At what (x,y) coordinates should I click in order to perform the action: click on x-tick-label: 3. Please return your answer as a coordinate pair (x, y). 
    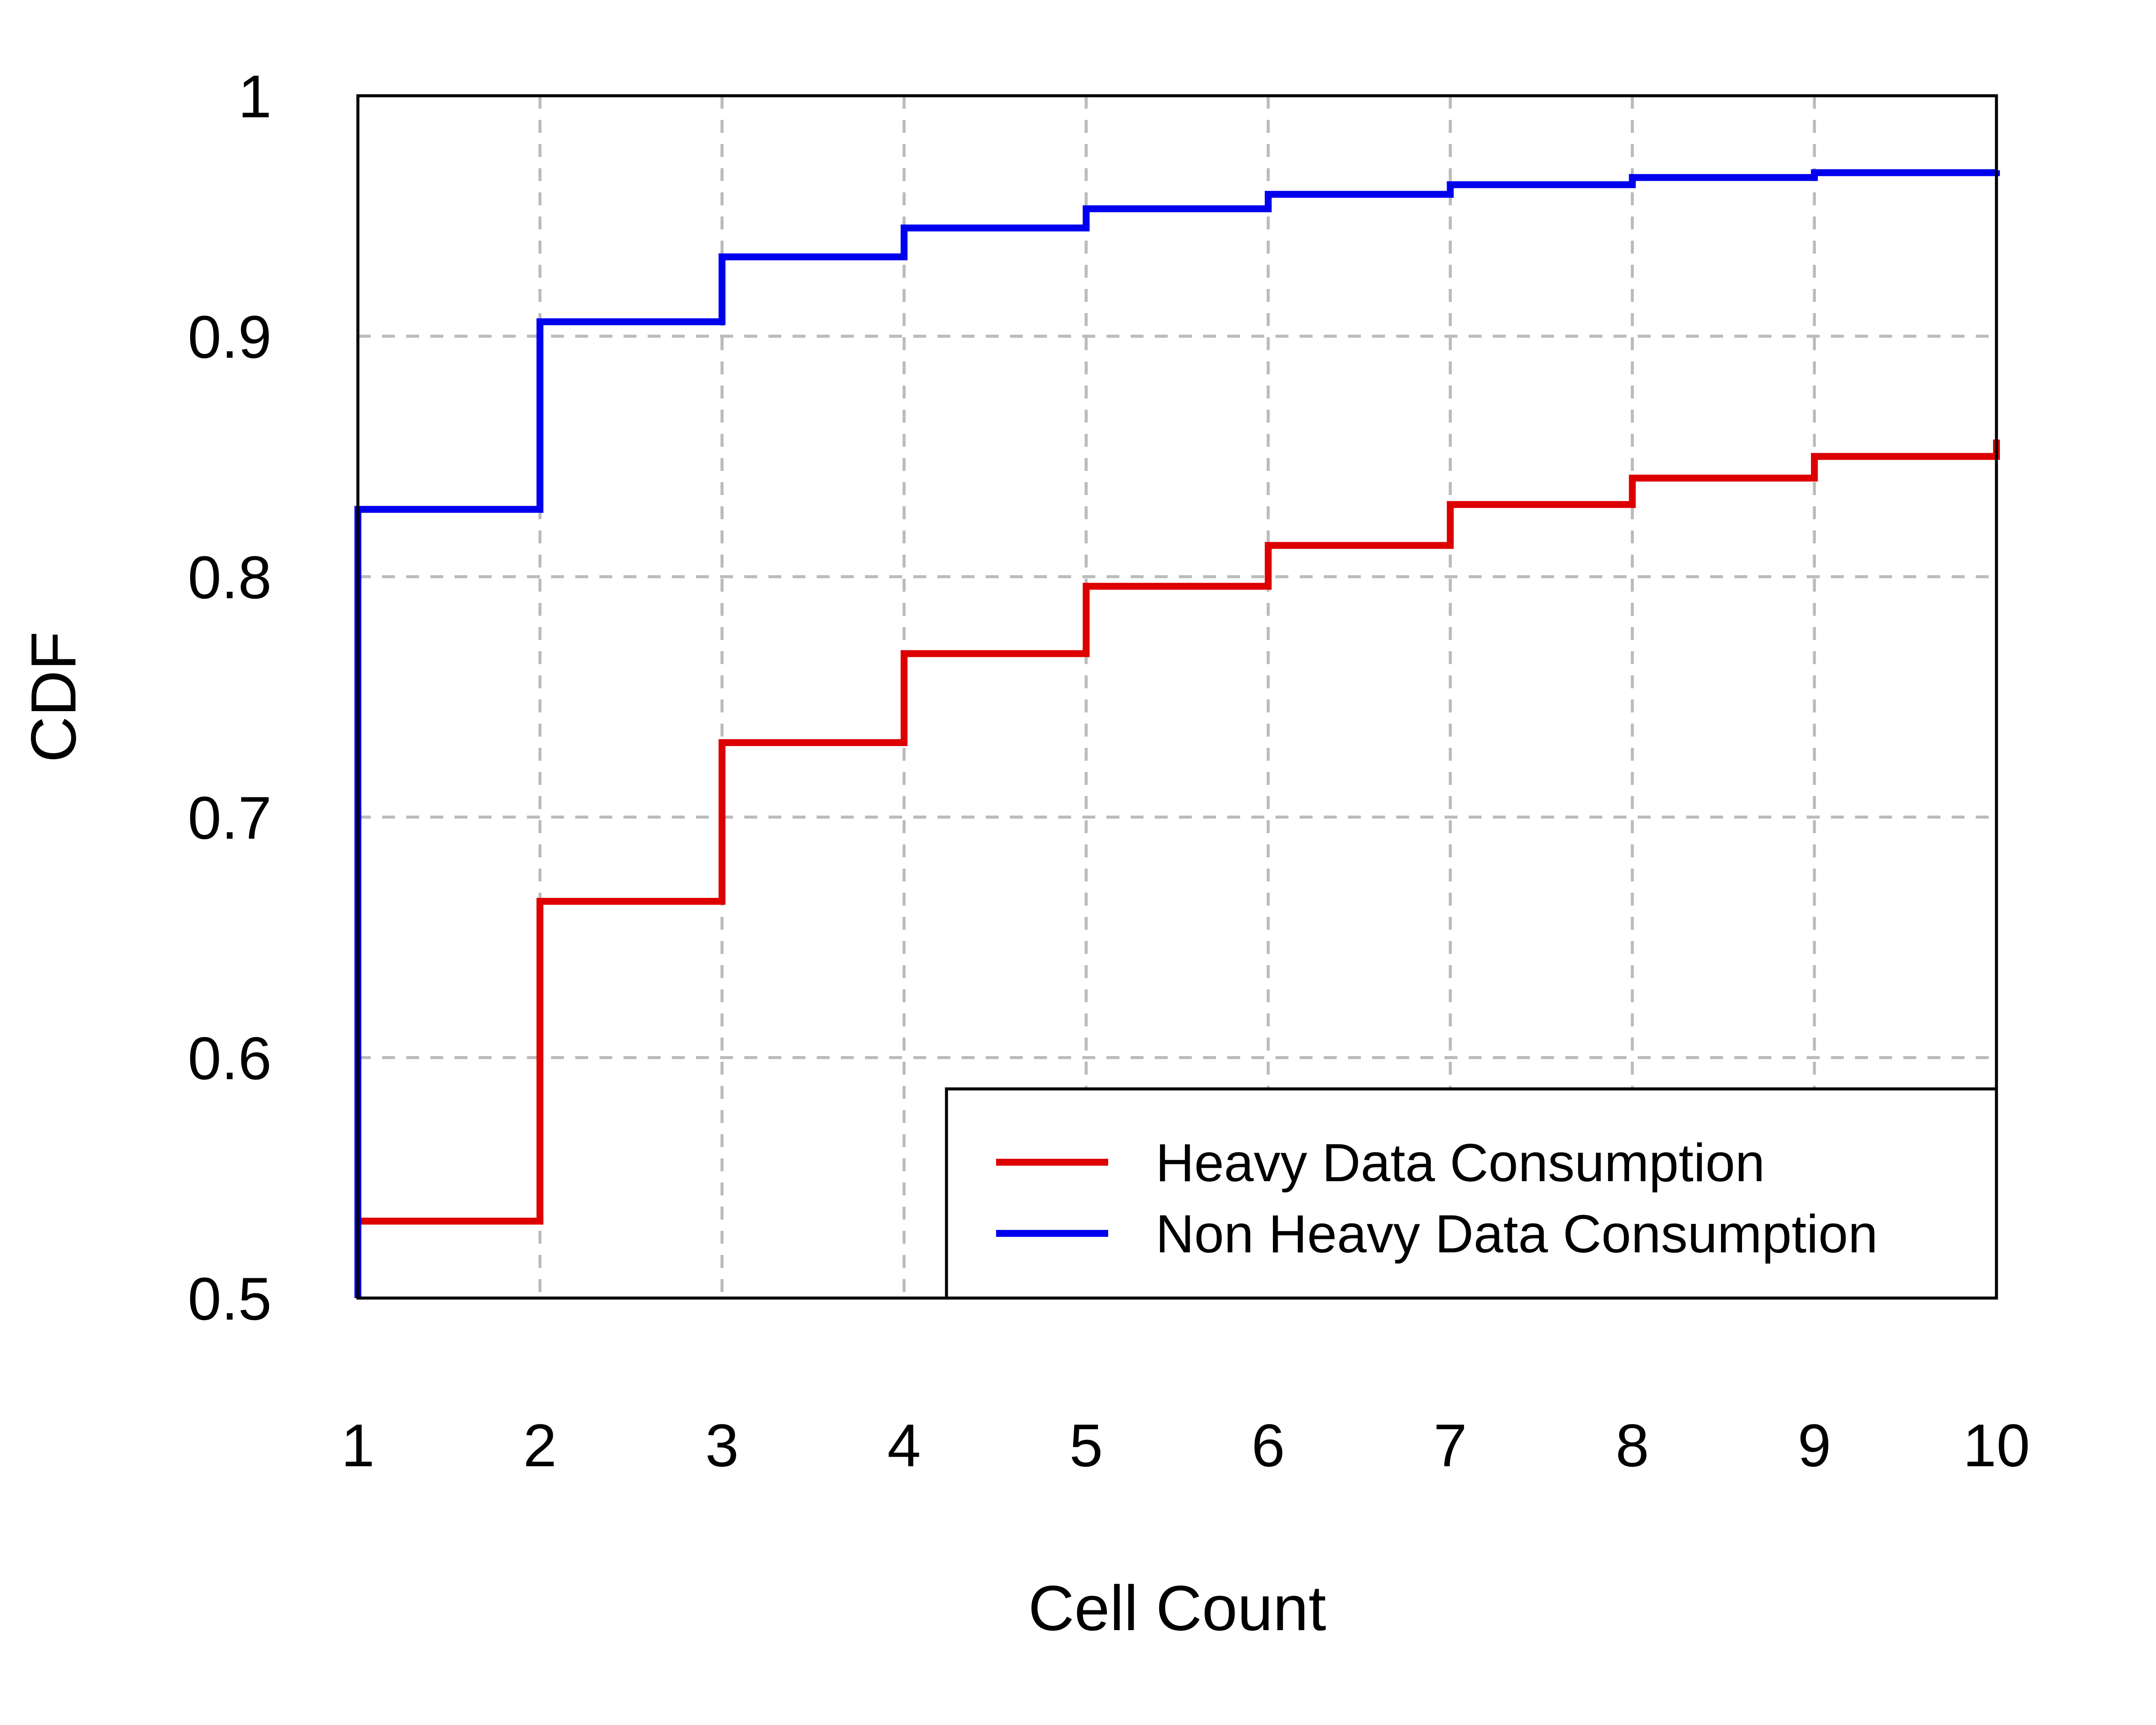
    Looking at the image, I should click on (722, 1445).